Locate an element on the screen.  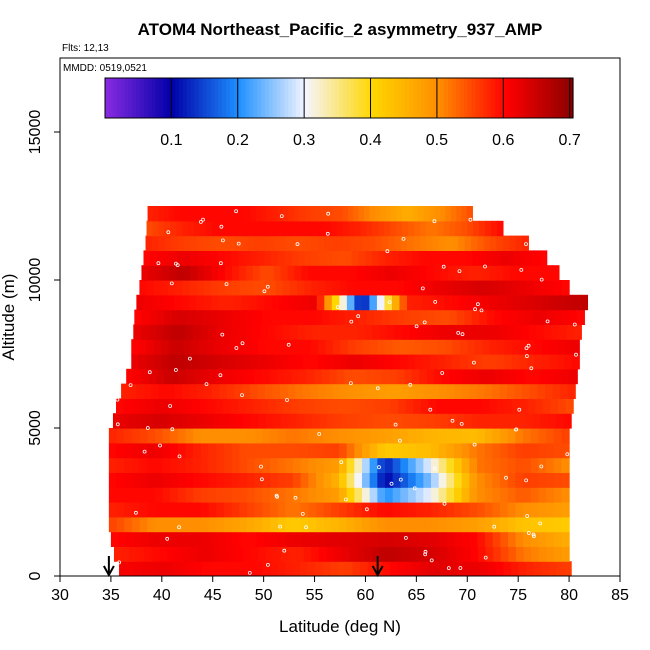
colorbar-tick-label: 0.7 is located at coordinates (570, 140).